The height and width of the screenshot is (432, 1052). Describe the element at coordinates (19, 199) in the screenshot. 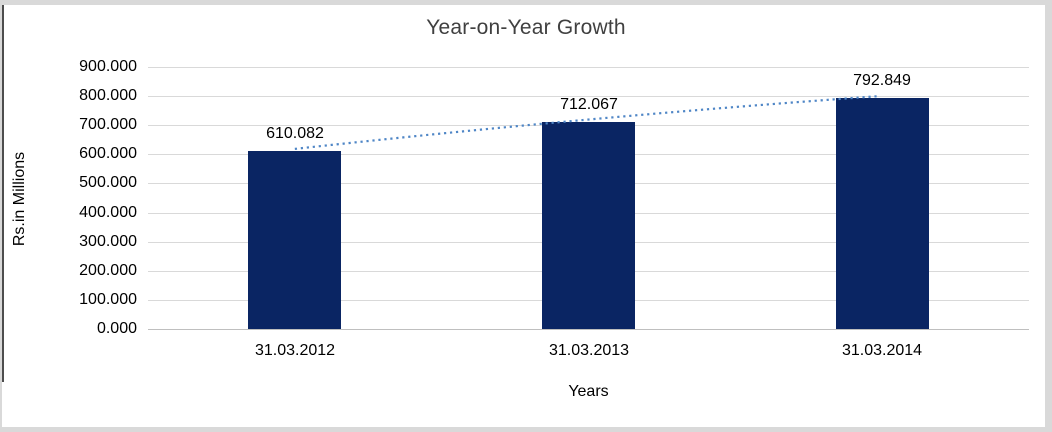

I see `y-axis-title: Rs.in Millions` at that location.